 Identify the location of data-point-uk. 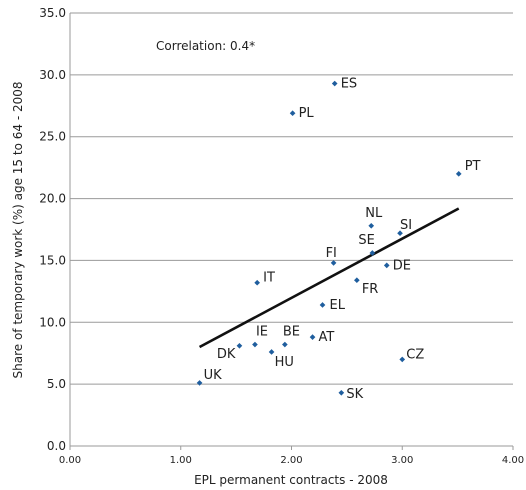
(199, 383).